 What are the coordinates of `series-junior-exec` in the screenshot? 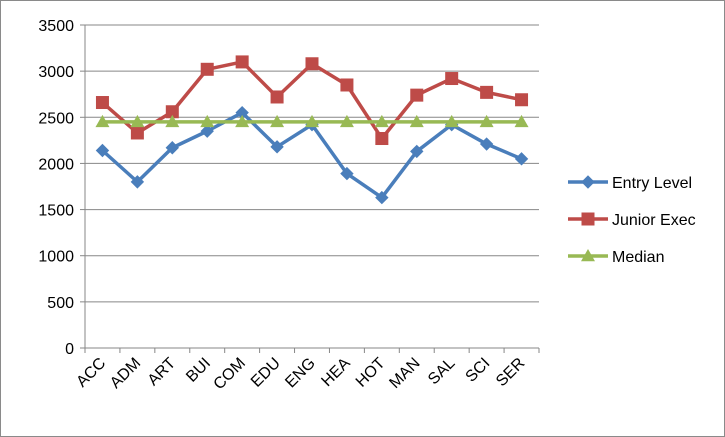 It's located at (312, 100).